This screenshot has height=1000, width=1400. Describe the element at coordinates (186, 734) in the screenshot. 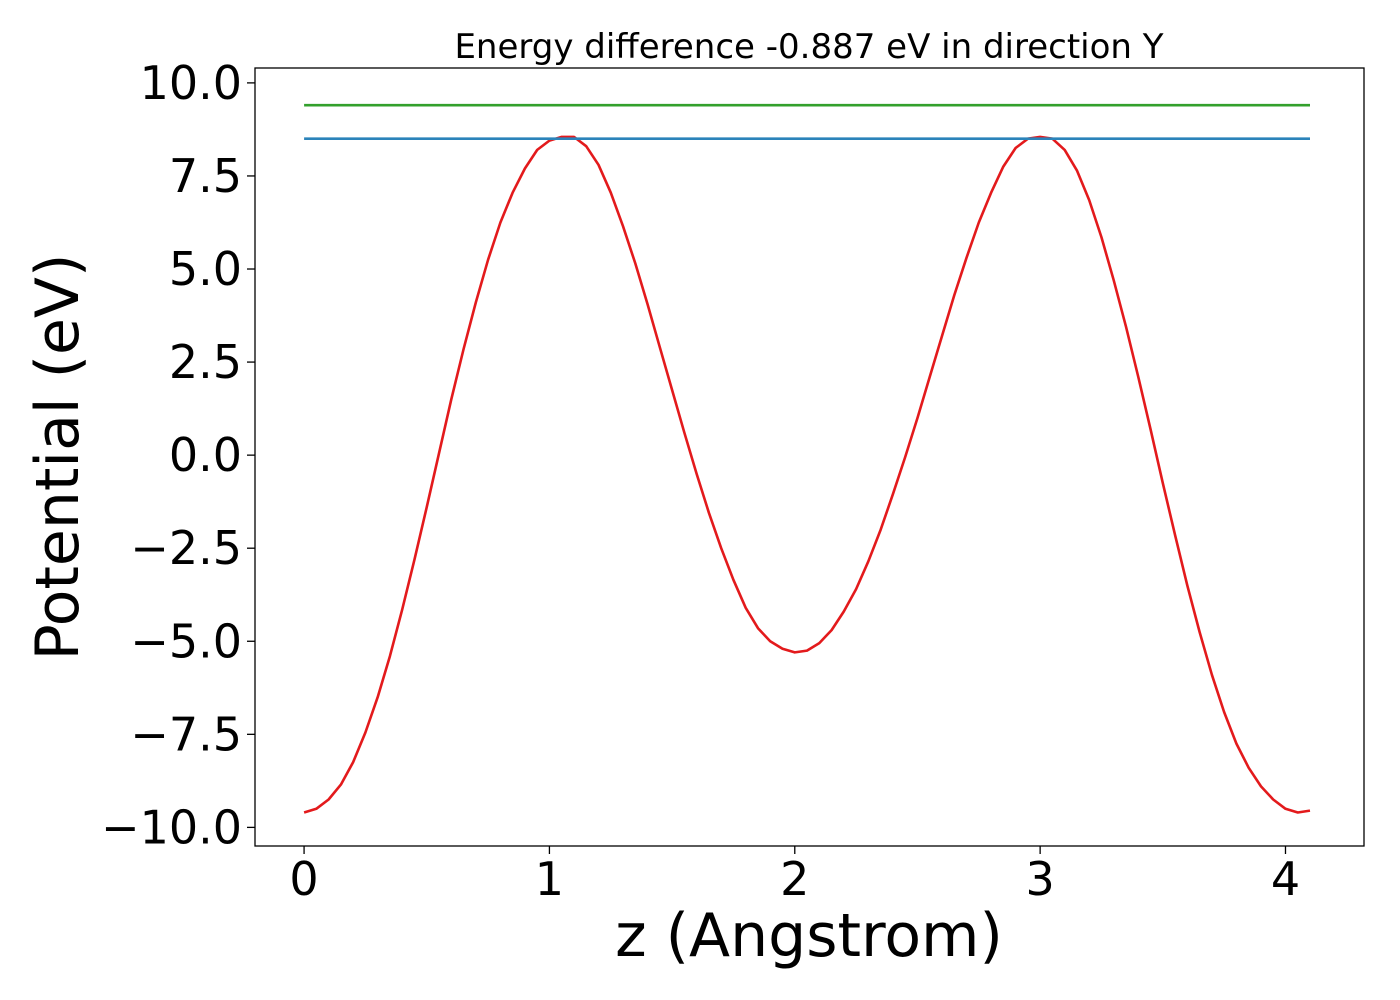

I see `y-tick-label: −7.5` at that location.